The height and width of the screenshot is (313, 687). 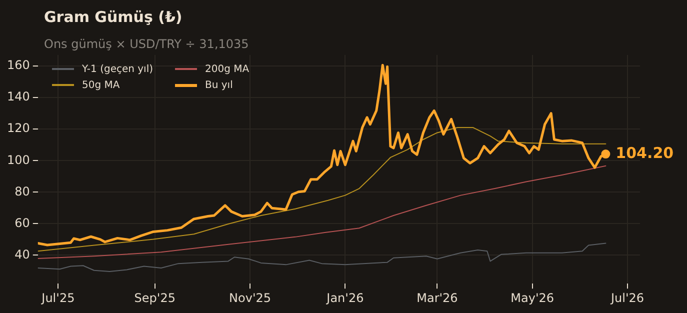 I want to click on annotation: 104.20, so click(x=645, y=153).